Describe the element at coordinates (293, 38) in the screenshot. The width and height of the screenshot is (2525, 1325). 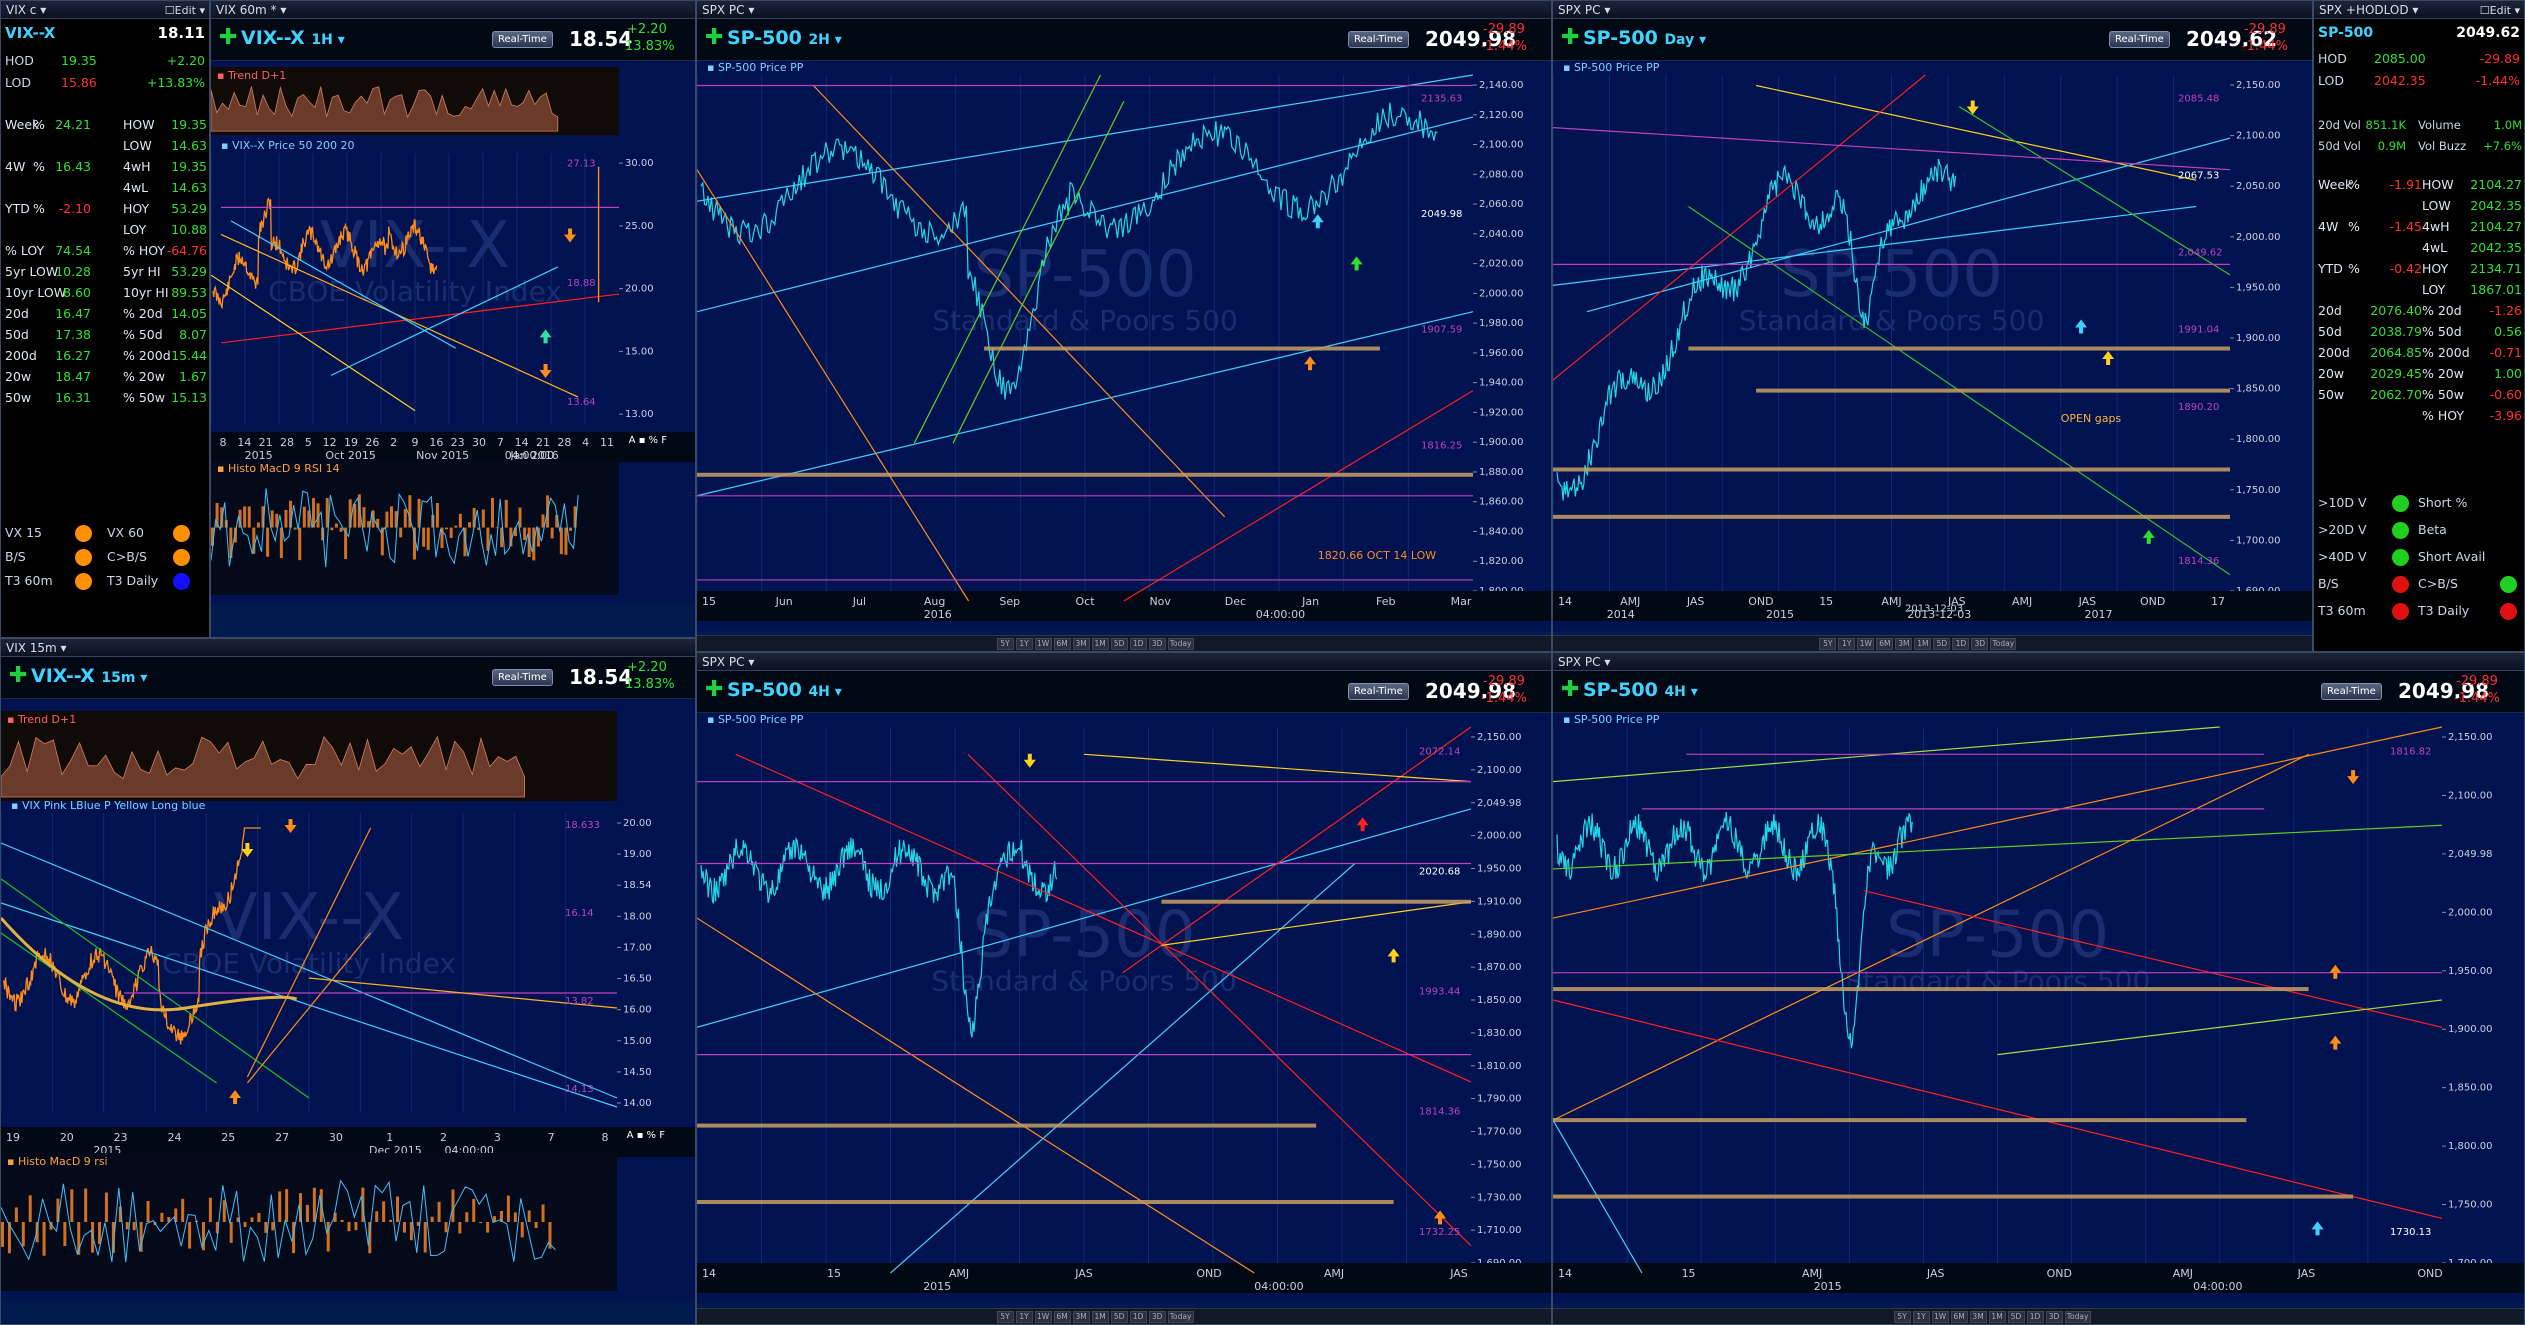
I see `chart-symbol: VIX--X 1H ▾` at that location.